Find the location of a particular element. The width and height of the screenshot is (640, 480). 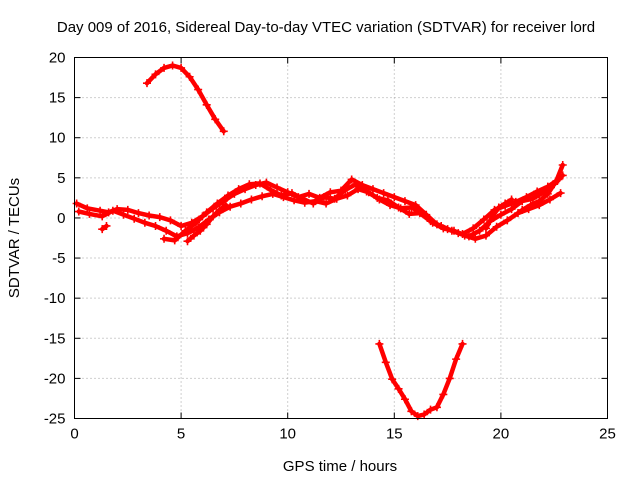

x-tick-label: 25 is located at coordinates (607, 434).